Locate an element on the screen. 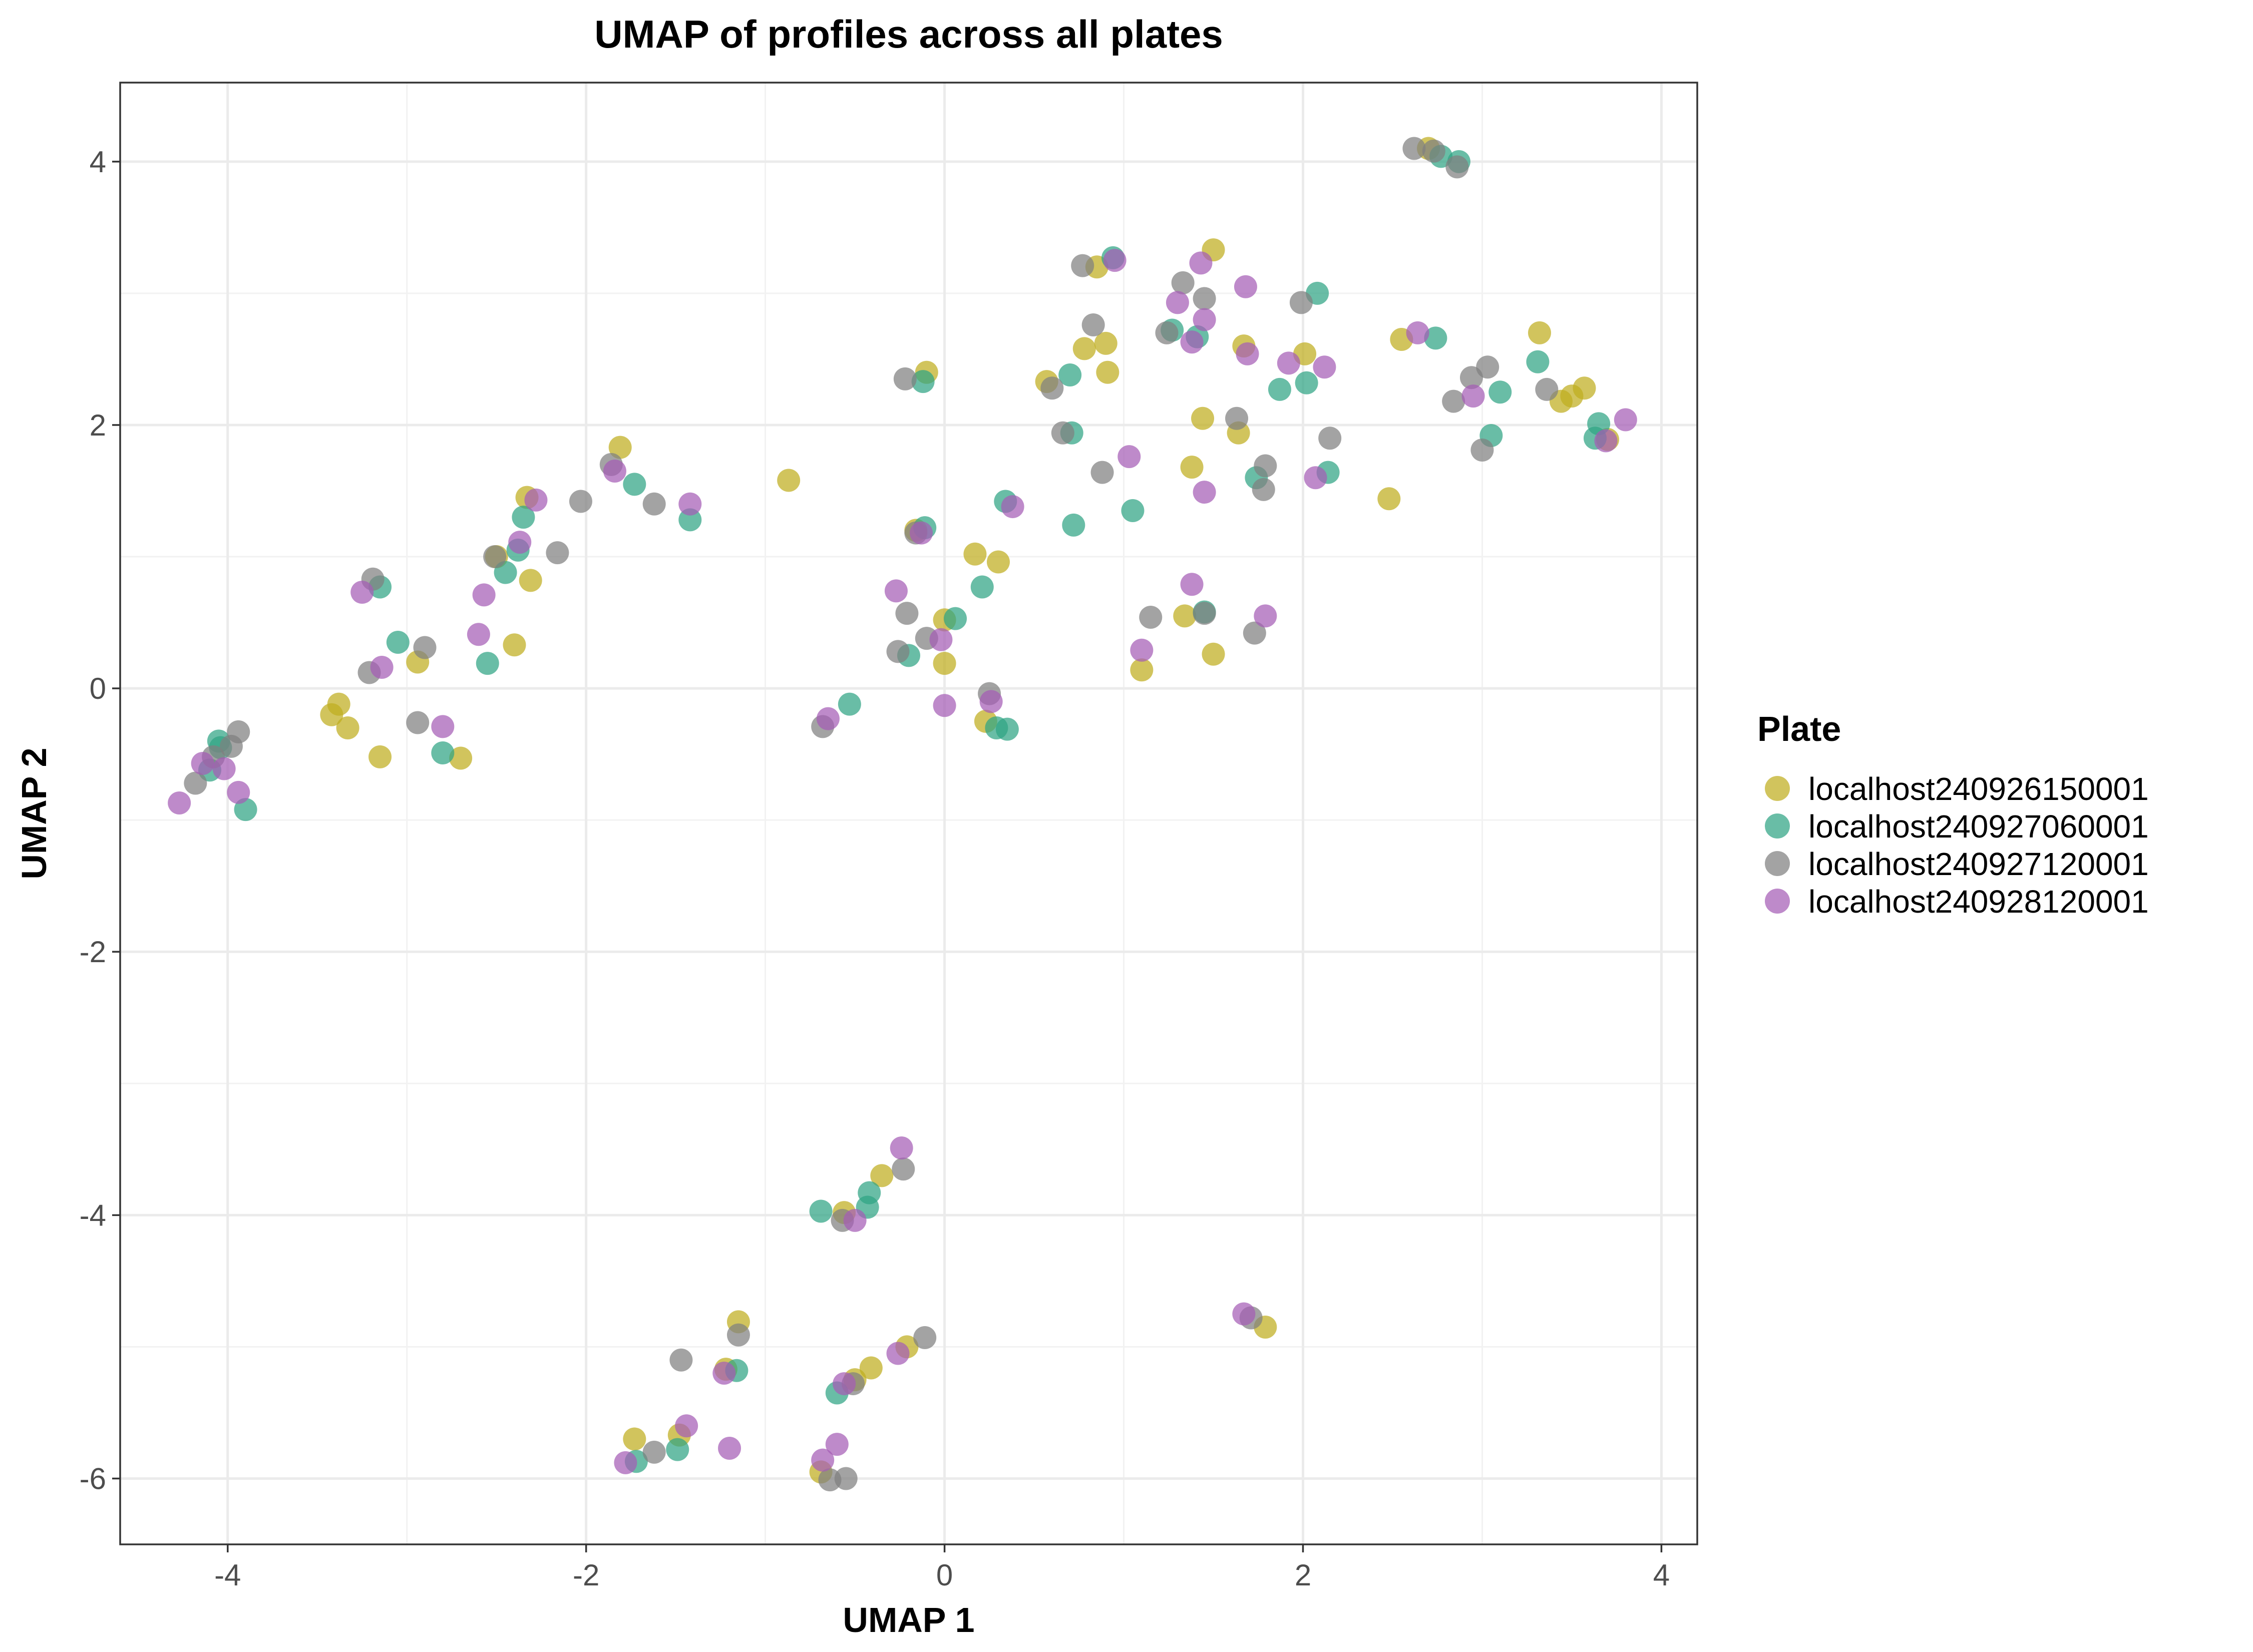 The width and height of the screenshot is (2253, 1652). legend-label: localhost240928120001 is located at coordinates (1979, 902).